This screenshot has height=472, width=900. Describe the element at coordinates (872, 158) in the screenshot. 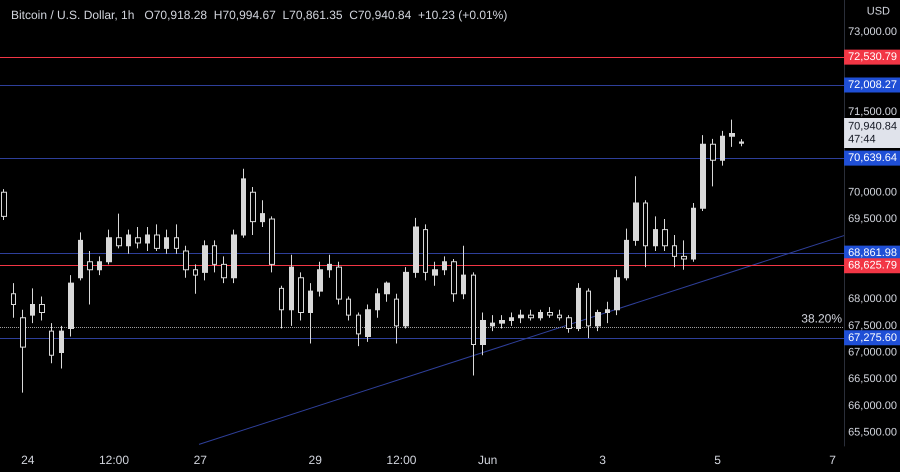

I see `ref-line-label: 70,639.64` at that location.